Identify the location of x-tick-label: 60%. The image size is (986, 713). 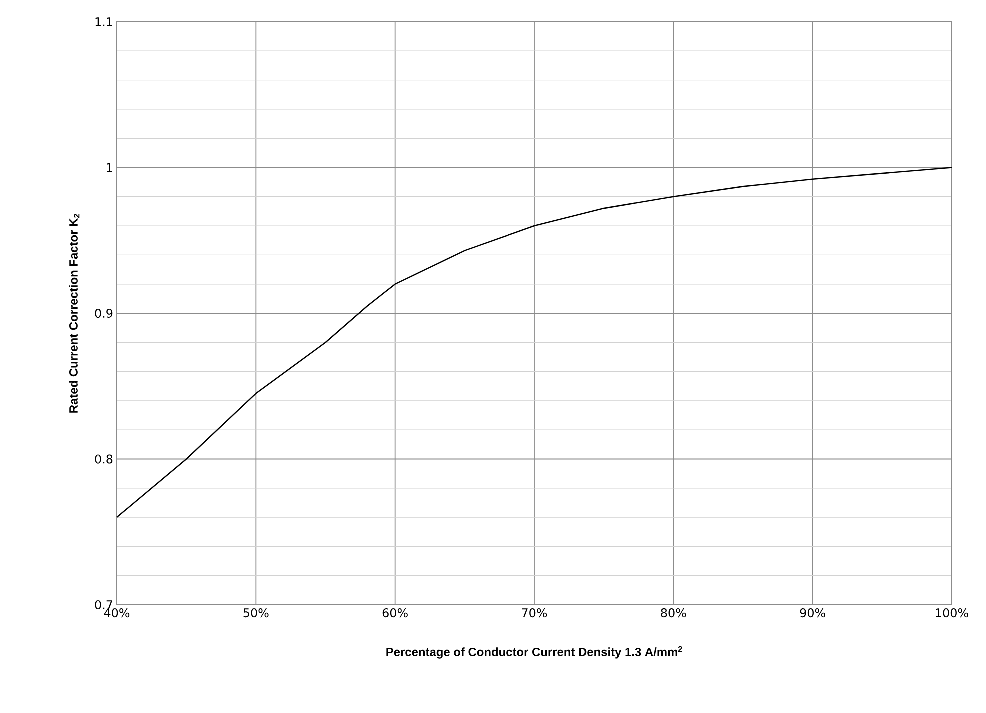
(395, 613).